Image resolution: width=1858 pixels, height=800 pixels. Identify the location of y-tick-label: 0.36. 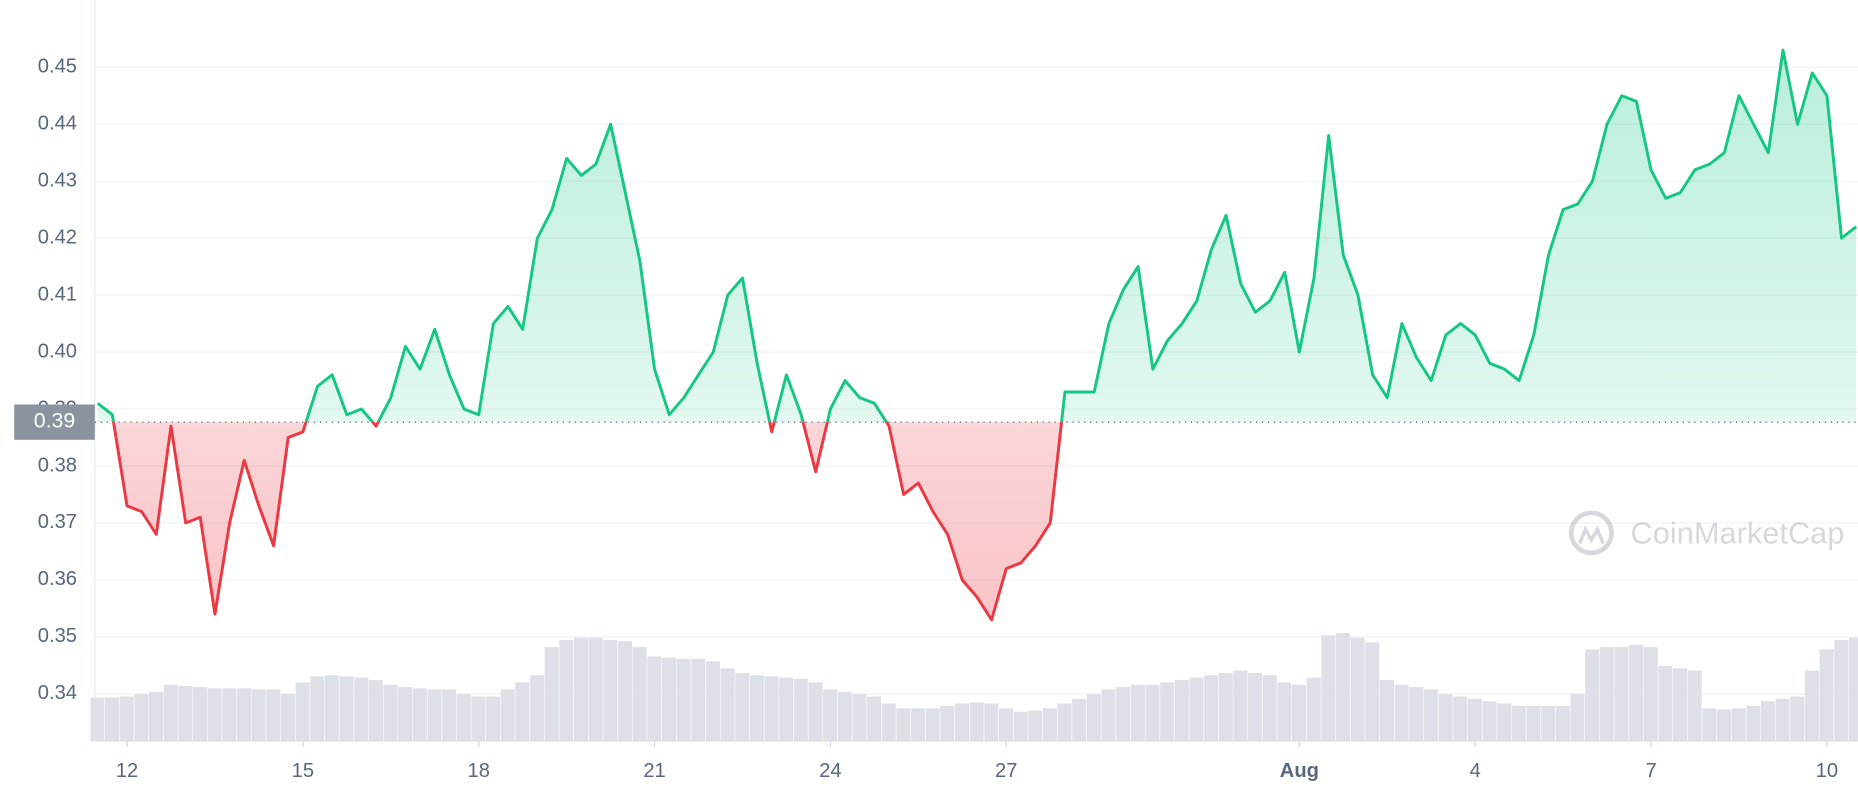
(57, 579).